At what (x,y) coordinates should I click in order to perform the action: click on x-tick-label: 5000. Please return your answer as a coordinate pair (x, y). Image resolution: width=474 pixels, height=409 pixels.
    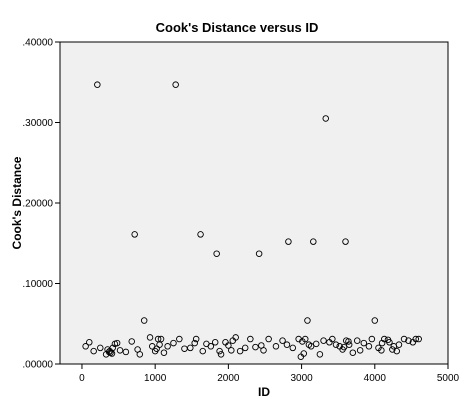
    Looking at the image, I should click on (448, 378).